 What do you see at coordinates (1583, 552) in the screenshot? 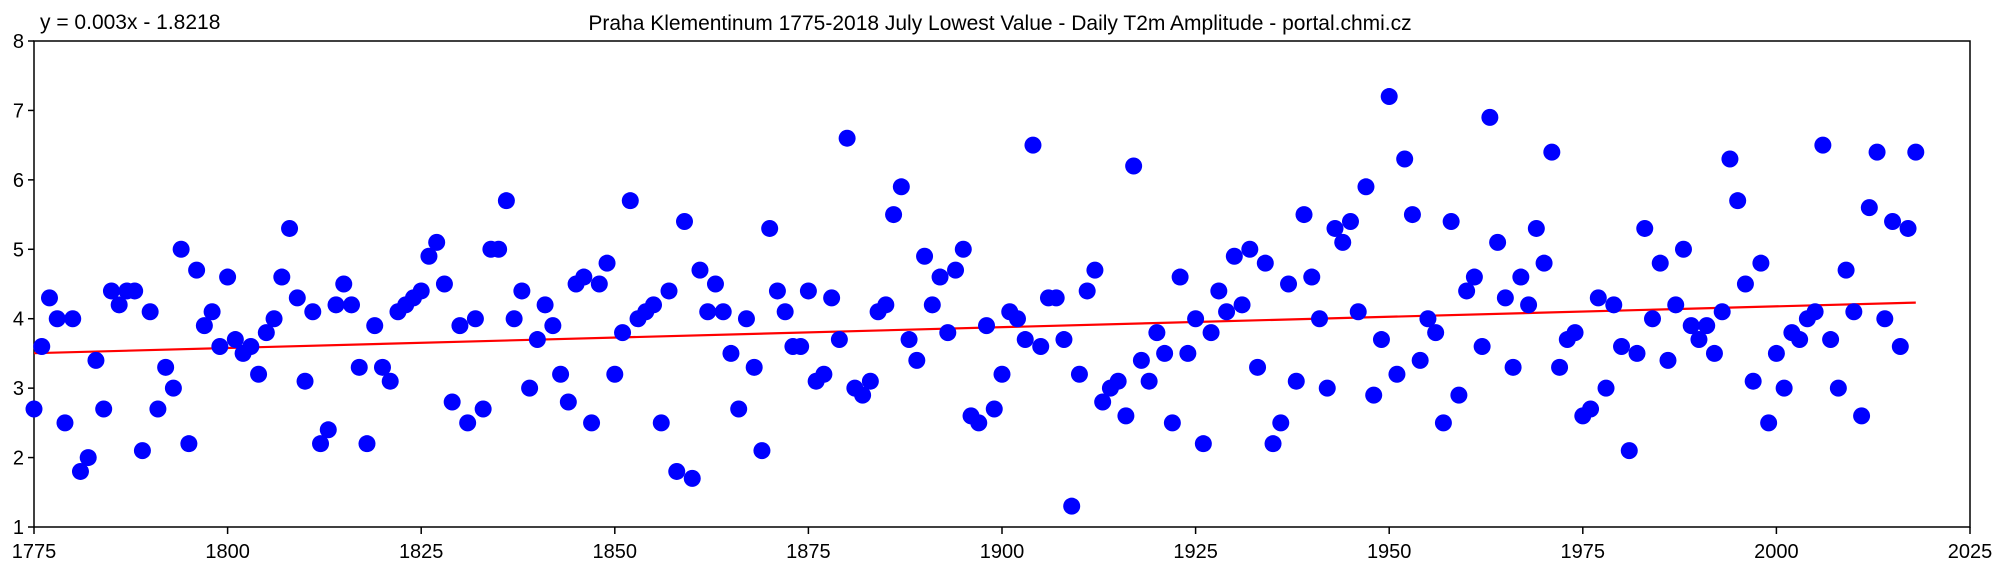
I see `x-tick-label: 1975` at bounding box center [1583, 552].